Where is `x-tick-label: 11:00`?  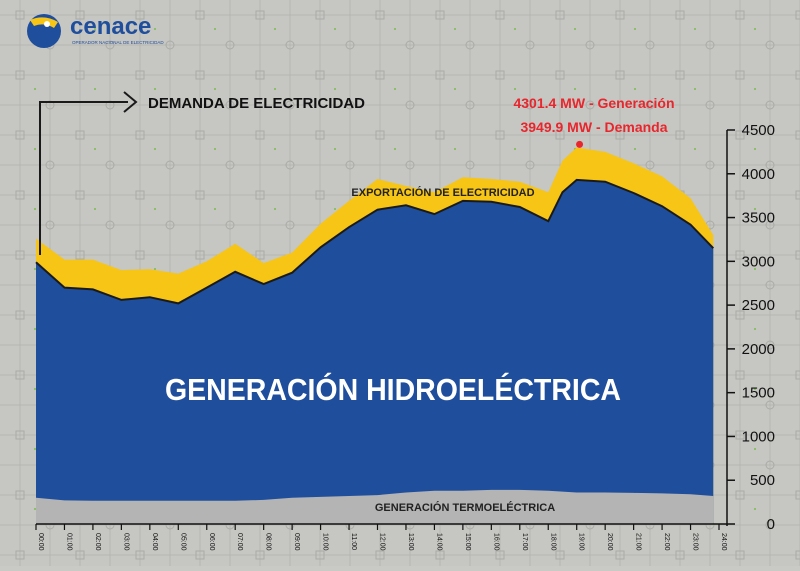 x-tick-label: 11:00 is located at coordinates (353, 541).